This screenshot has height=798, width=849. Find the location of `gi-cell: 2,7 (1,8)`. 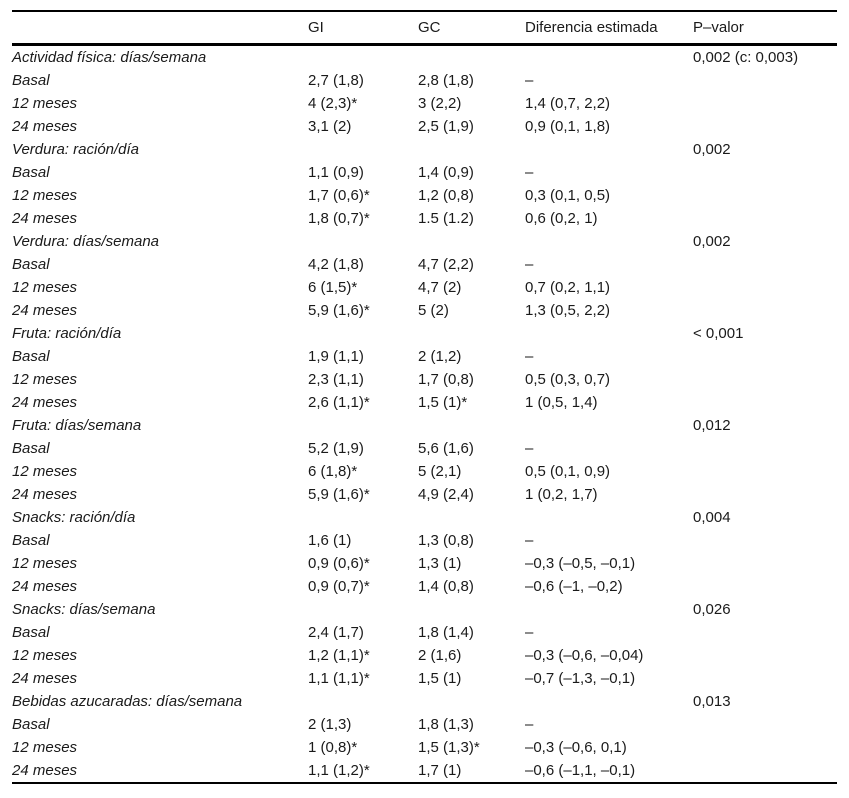

gi-cell: 2,7 (1,8) is located at coordinates (336, 80).